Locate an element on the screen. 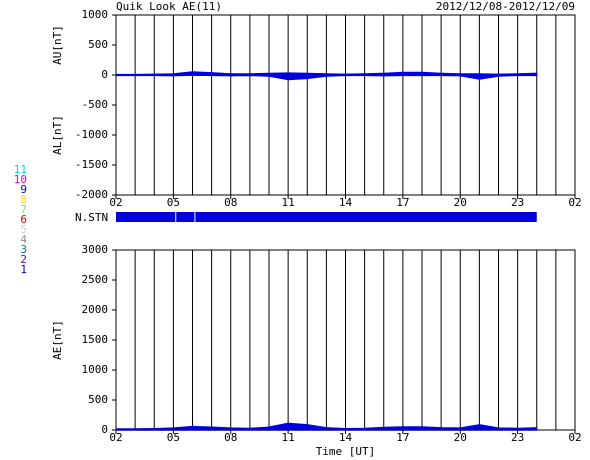  station-number: 11 is located at coordinates (20, 169).